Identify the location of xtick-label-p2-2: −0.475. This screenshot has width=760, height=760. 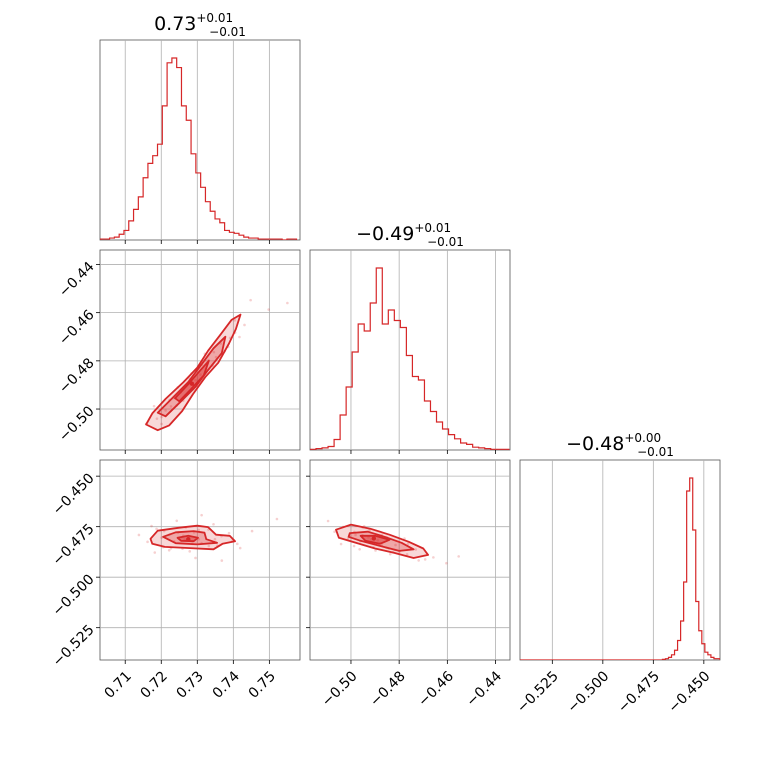
(639, 692).